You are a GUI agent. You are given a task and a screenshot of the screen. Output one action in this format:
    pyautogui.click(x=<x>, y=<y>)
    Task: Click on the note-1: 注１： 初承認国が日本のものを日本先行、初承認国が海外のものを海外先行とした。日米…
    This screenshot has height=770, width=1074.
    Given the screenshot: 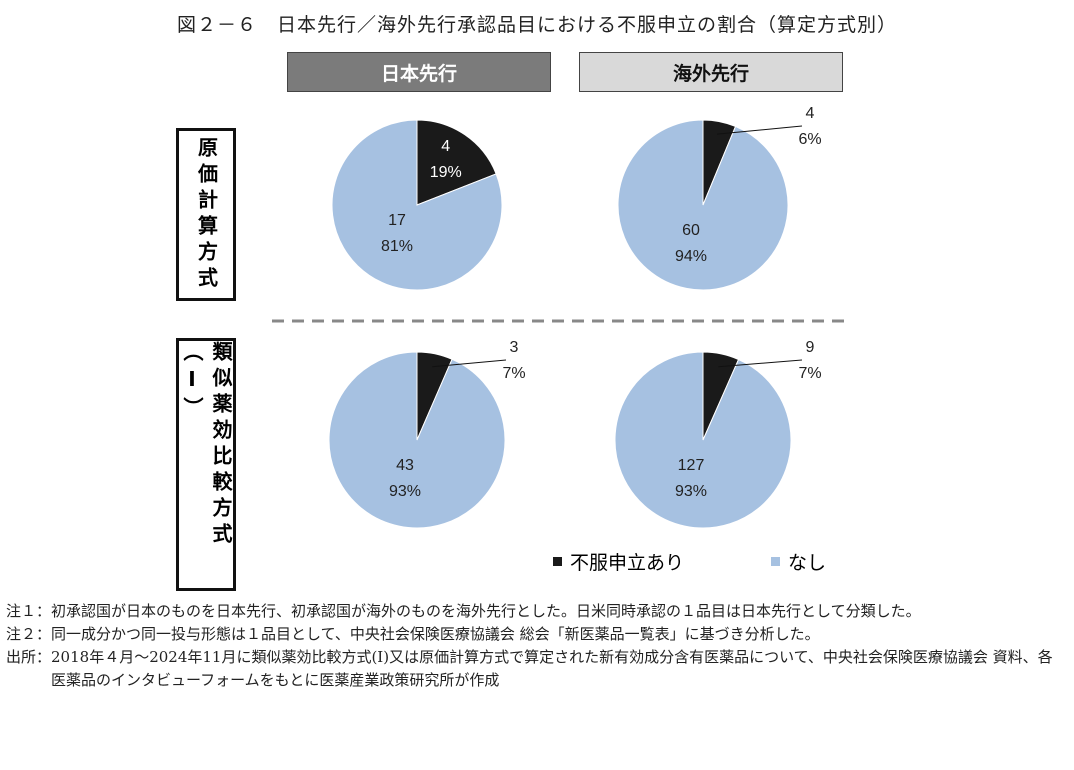 What is the action you would take?
    pyautogui.click(x=536, y=611)
    